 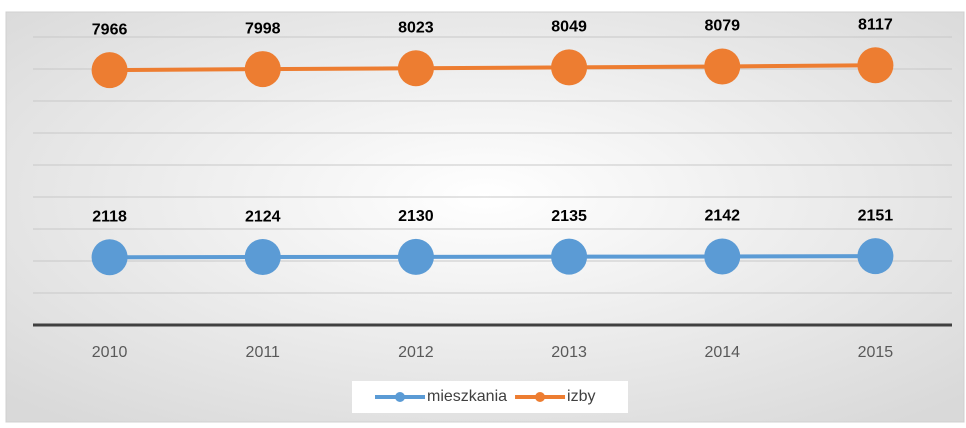 I want to click on legend: mieszkania izby, so click(x=490, y=397).